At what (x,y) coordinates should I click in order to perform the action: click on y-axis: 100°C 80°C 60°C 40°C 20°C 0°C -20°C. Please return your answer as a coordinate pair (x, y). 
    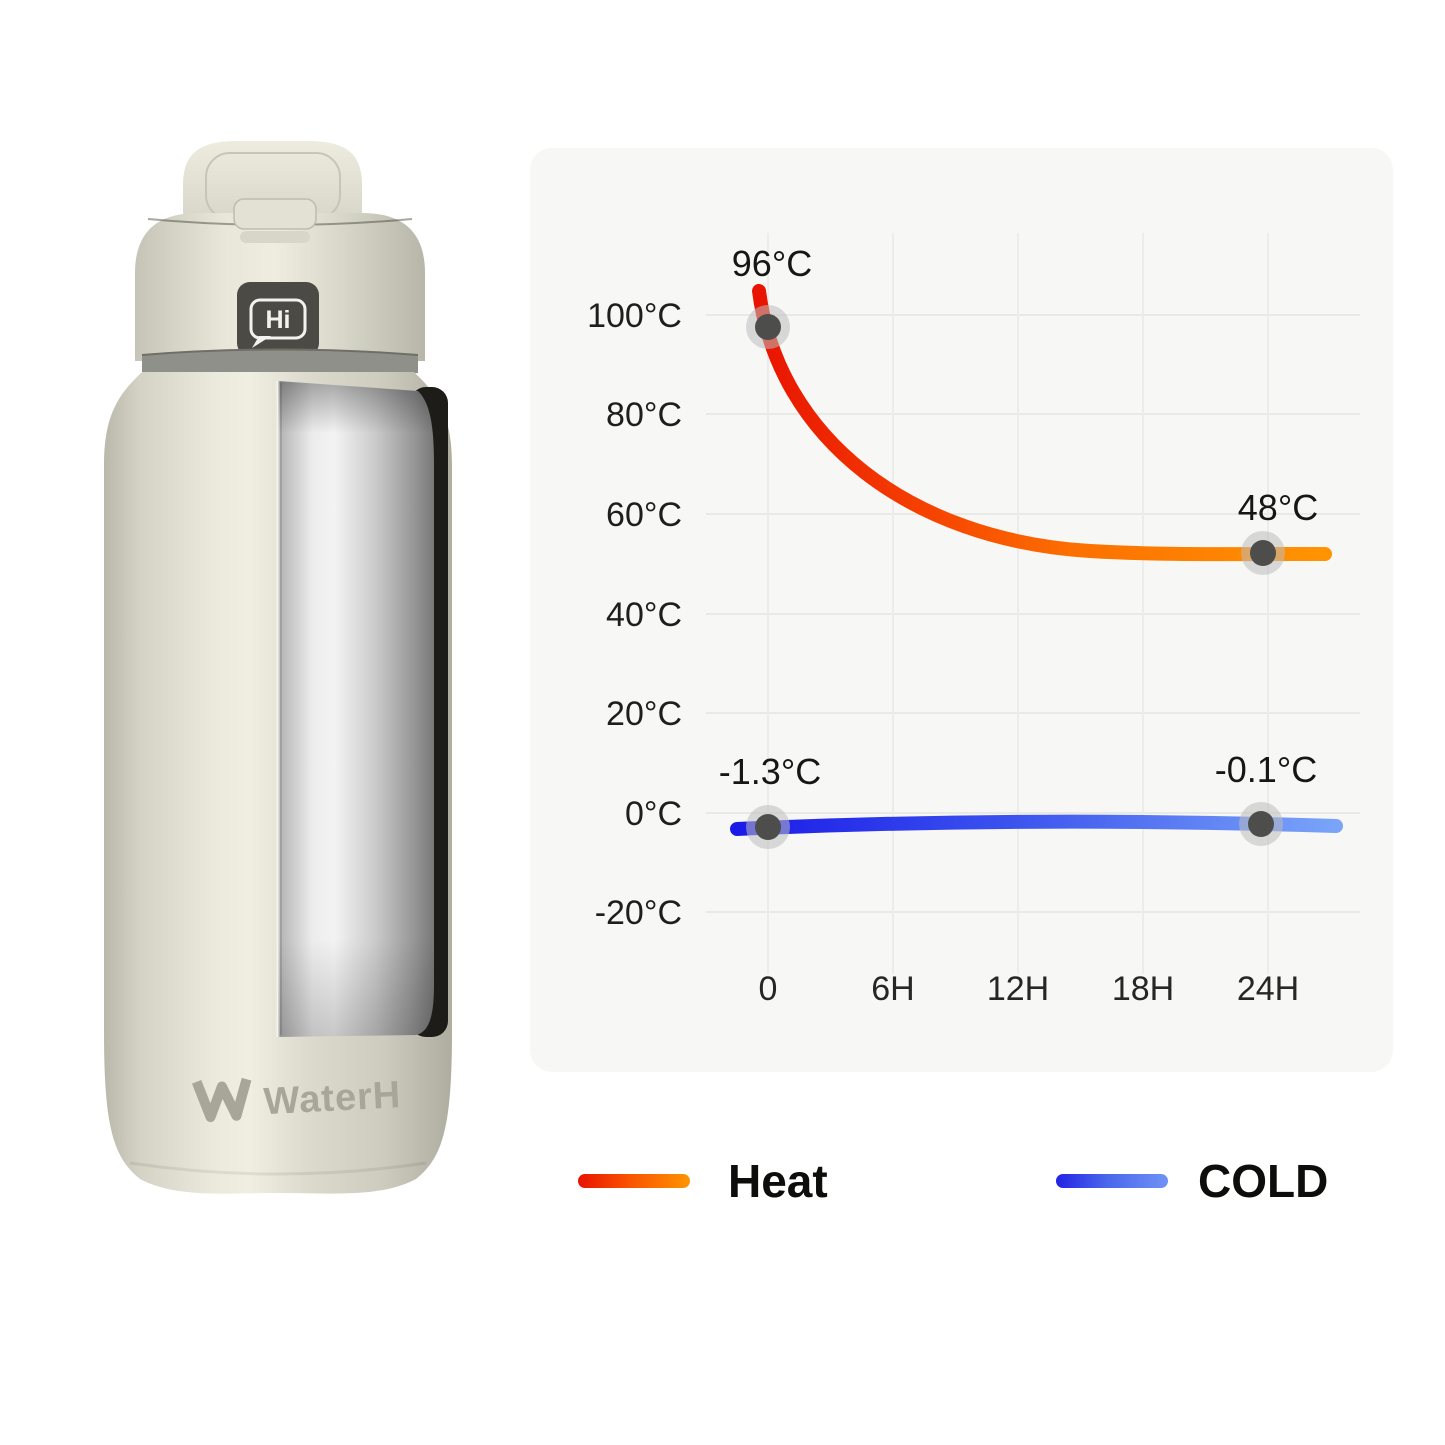
    Looking at the image, I should click on (634, 614).